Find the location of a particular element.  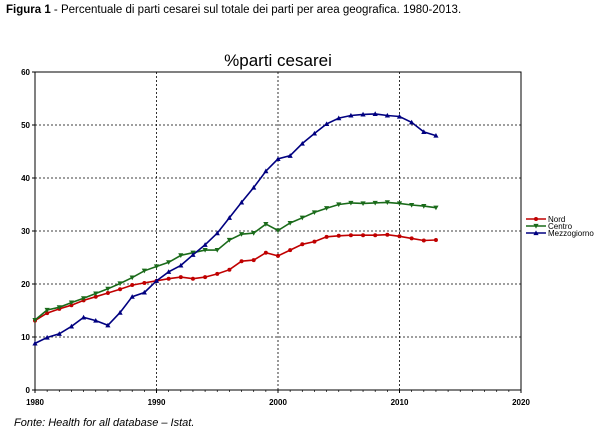

legend-item-nord: Nord is located at coordinates (545, 219).